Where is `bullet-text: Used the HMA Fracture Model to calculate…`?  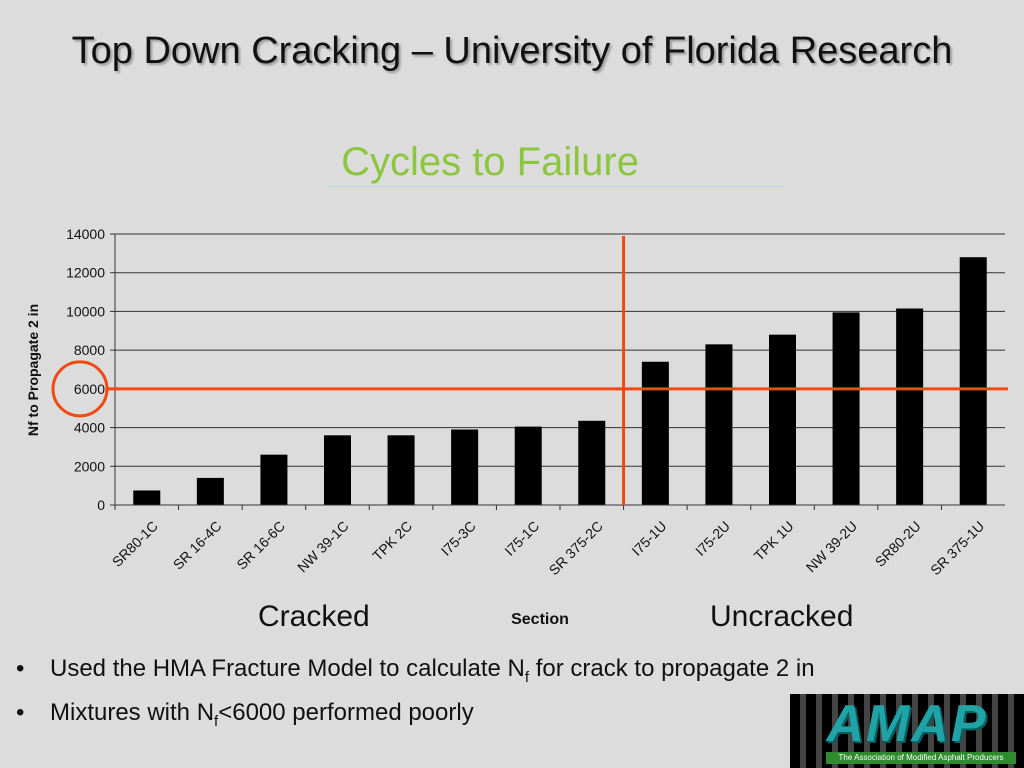 bullet-text: Used the HMA Fracture Model to calculate… is located at coordinates (287, 668).